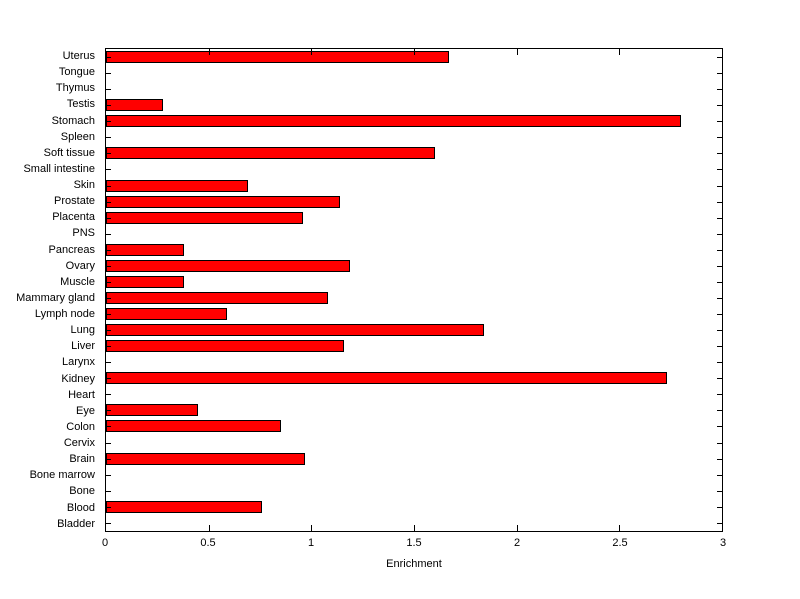 The height and width of the screenshot is (599, 800). Describe the element at coordinates (270, 153) in the screenshot. I see `bar-soft-tissue` at that location.